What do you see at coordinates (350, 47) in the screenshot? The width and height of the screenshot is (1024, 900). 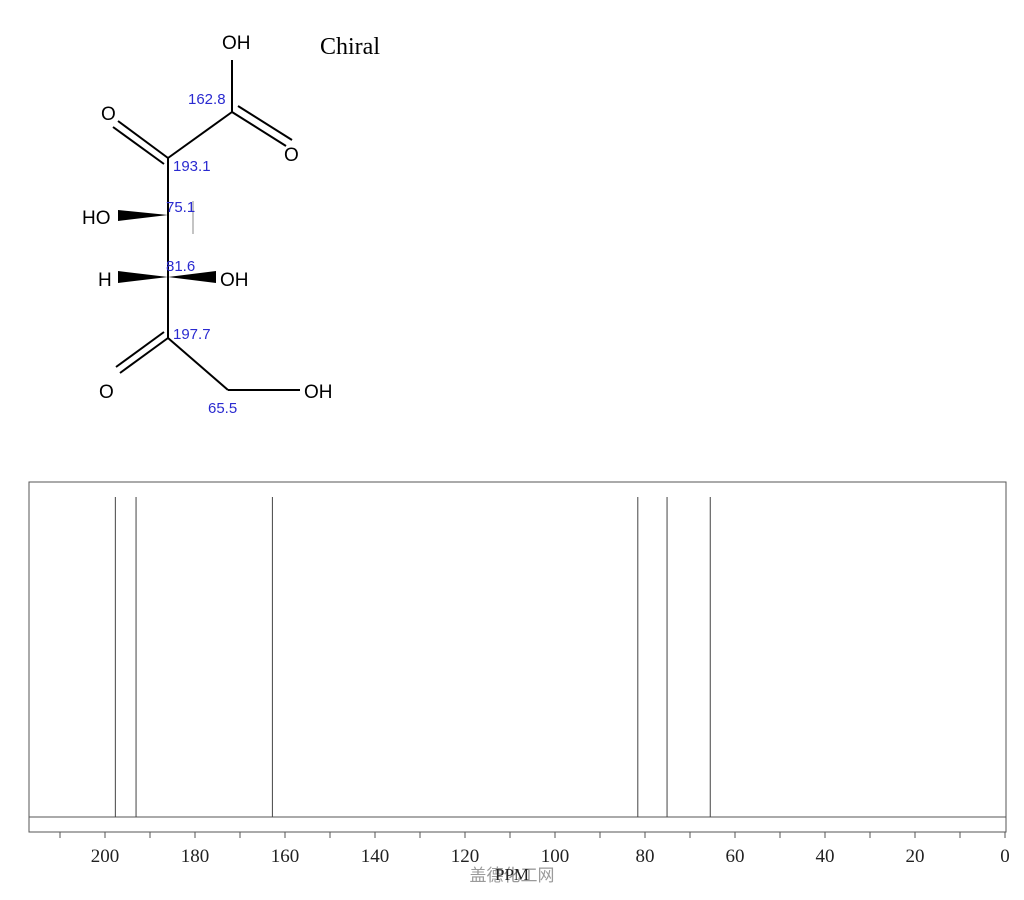 I see `chiral-label: Chiral` at bounding box center [350, 47].